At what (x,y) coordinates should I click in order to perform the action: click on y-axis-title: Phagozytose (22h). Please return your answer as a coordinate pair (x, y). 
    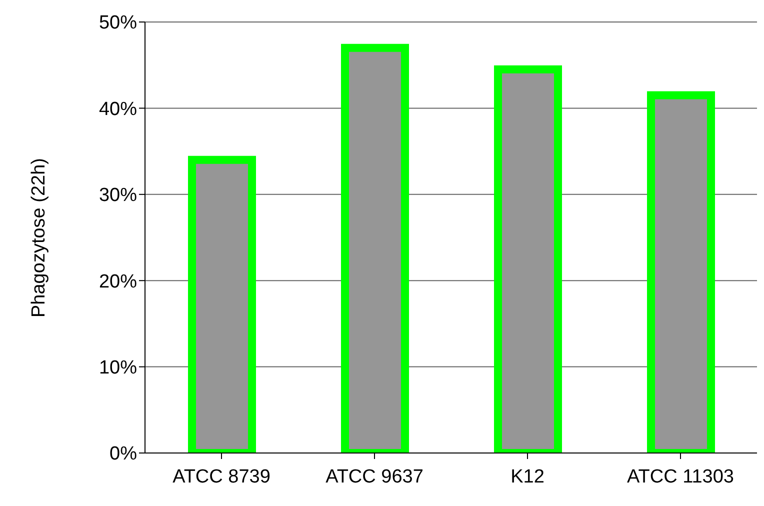
    Looking at the image, I should click on (39, 238).